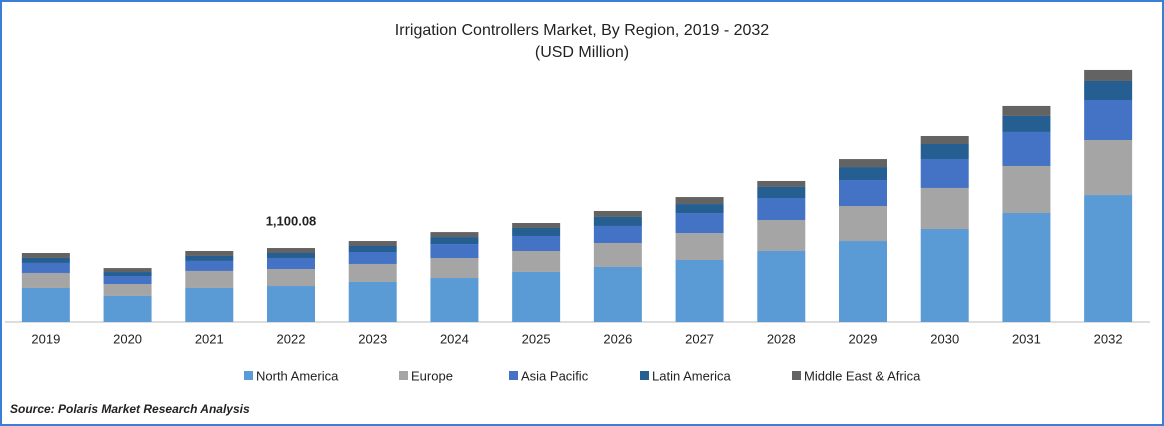 The image size is (1164, 426). What do you see at coordinates (699, 338) in the screenshot?
I see `x-tick-label: 2027` at bounding box center [699, 338].